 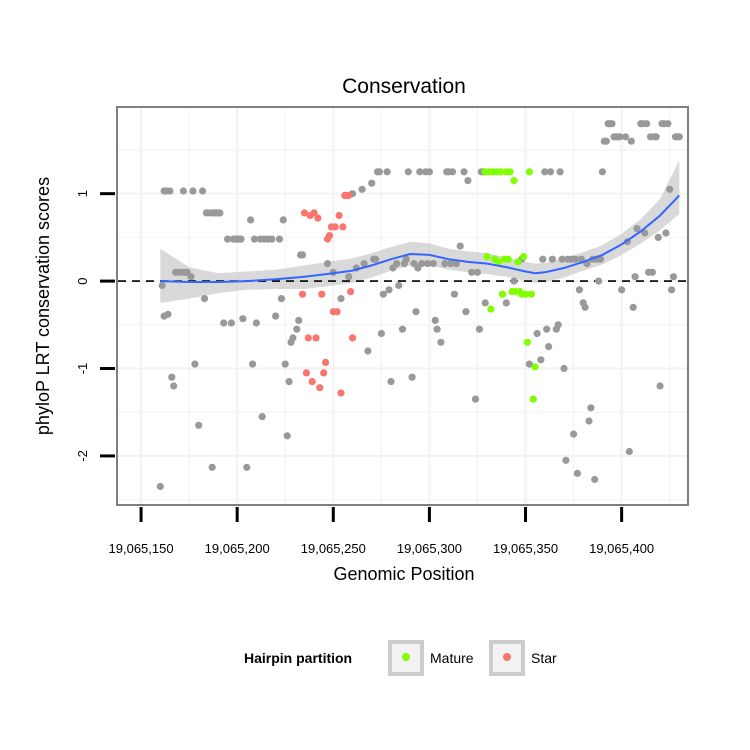 What do you see at coordinates (544, 658) in the screenshot?
I see `legend-label-star: Star` at bounding box center [544, 658].